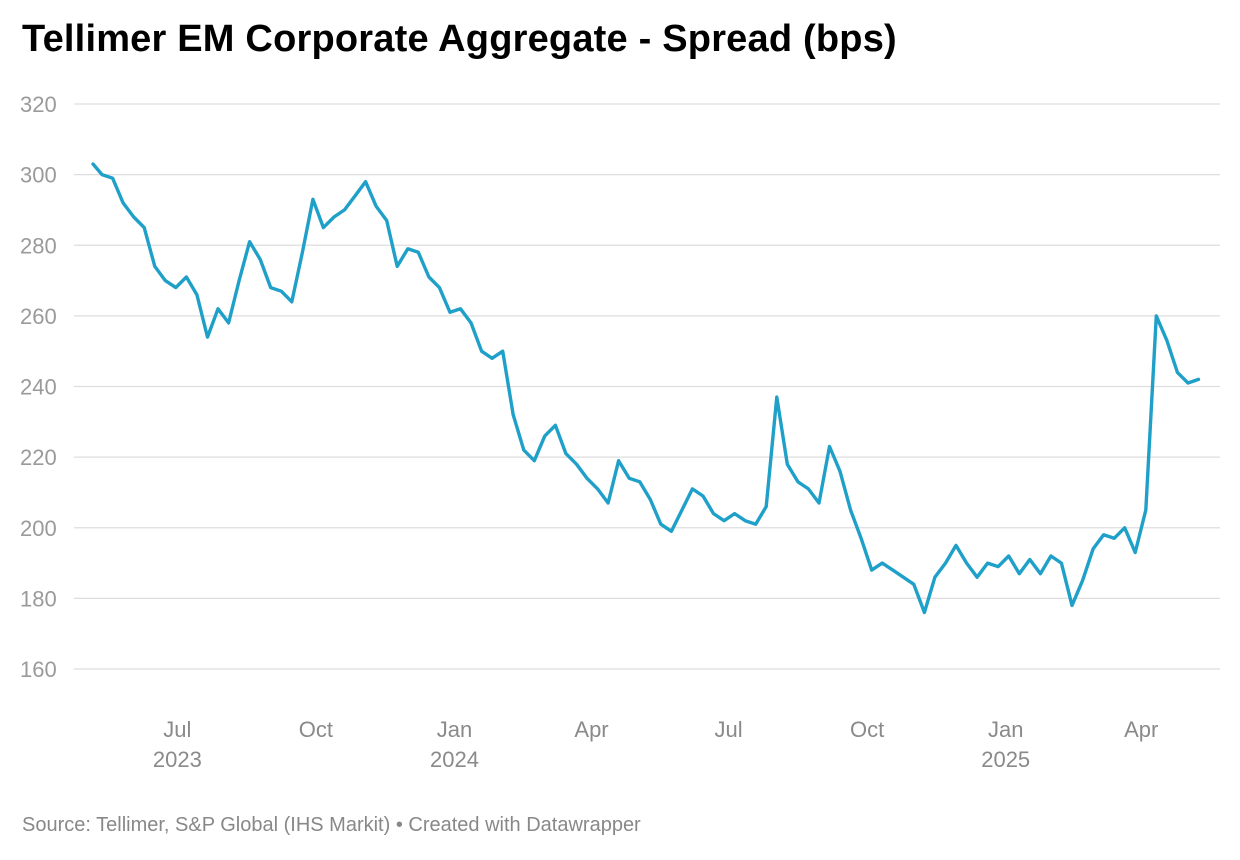 This screenshot has width=1240, height=860. I want to click on y-tick-label: 300, so click(38, 175).